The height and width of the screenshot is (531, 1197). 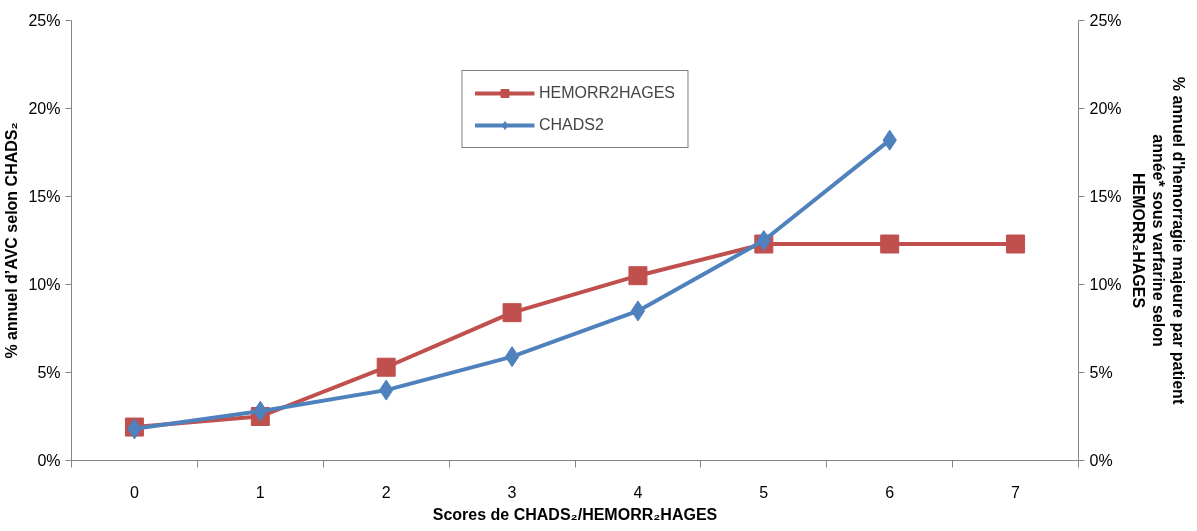 I want to click on x-tick-label: 1, so click(x=260, y=492).